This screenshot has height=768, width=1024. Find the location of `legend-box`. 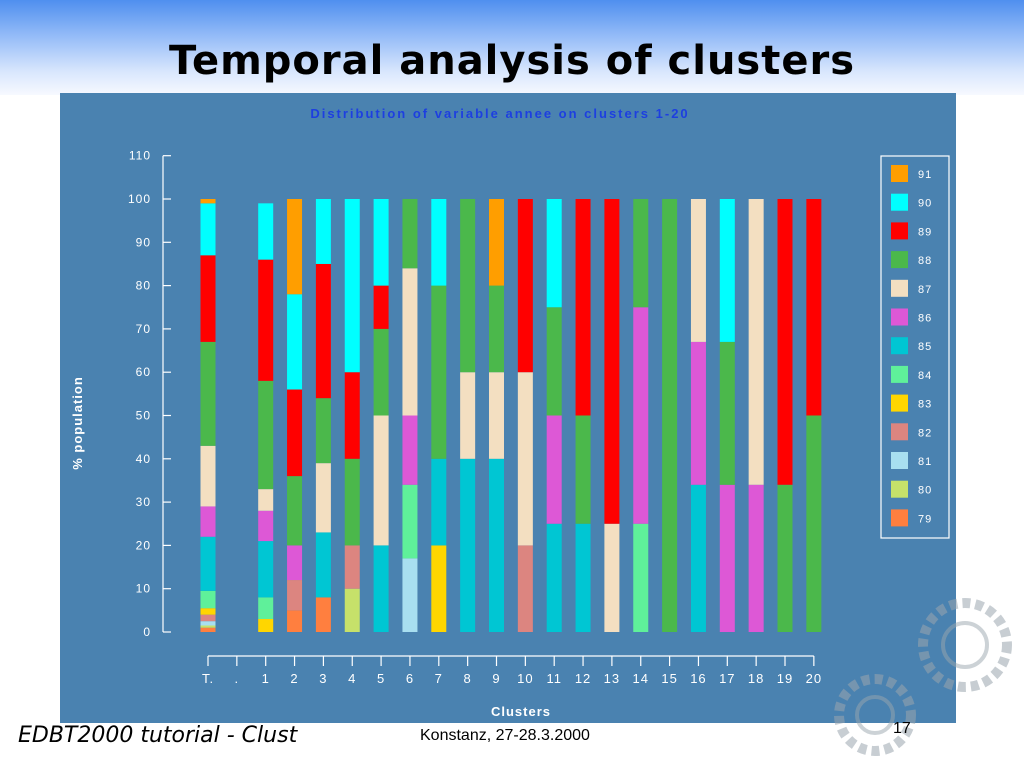

legend-box is located at coordinates (915, 347).